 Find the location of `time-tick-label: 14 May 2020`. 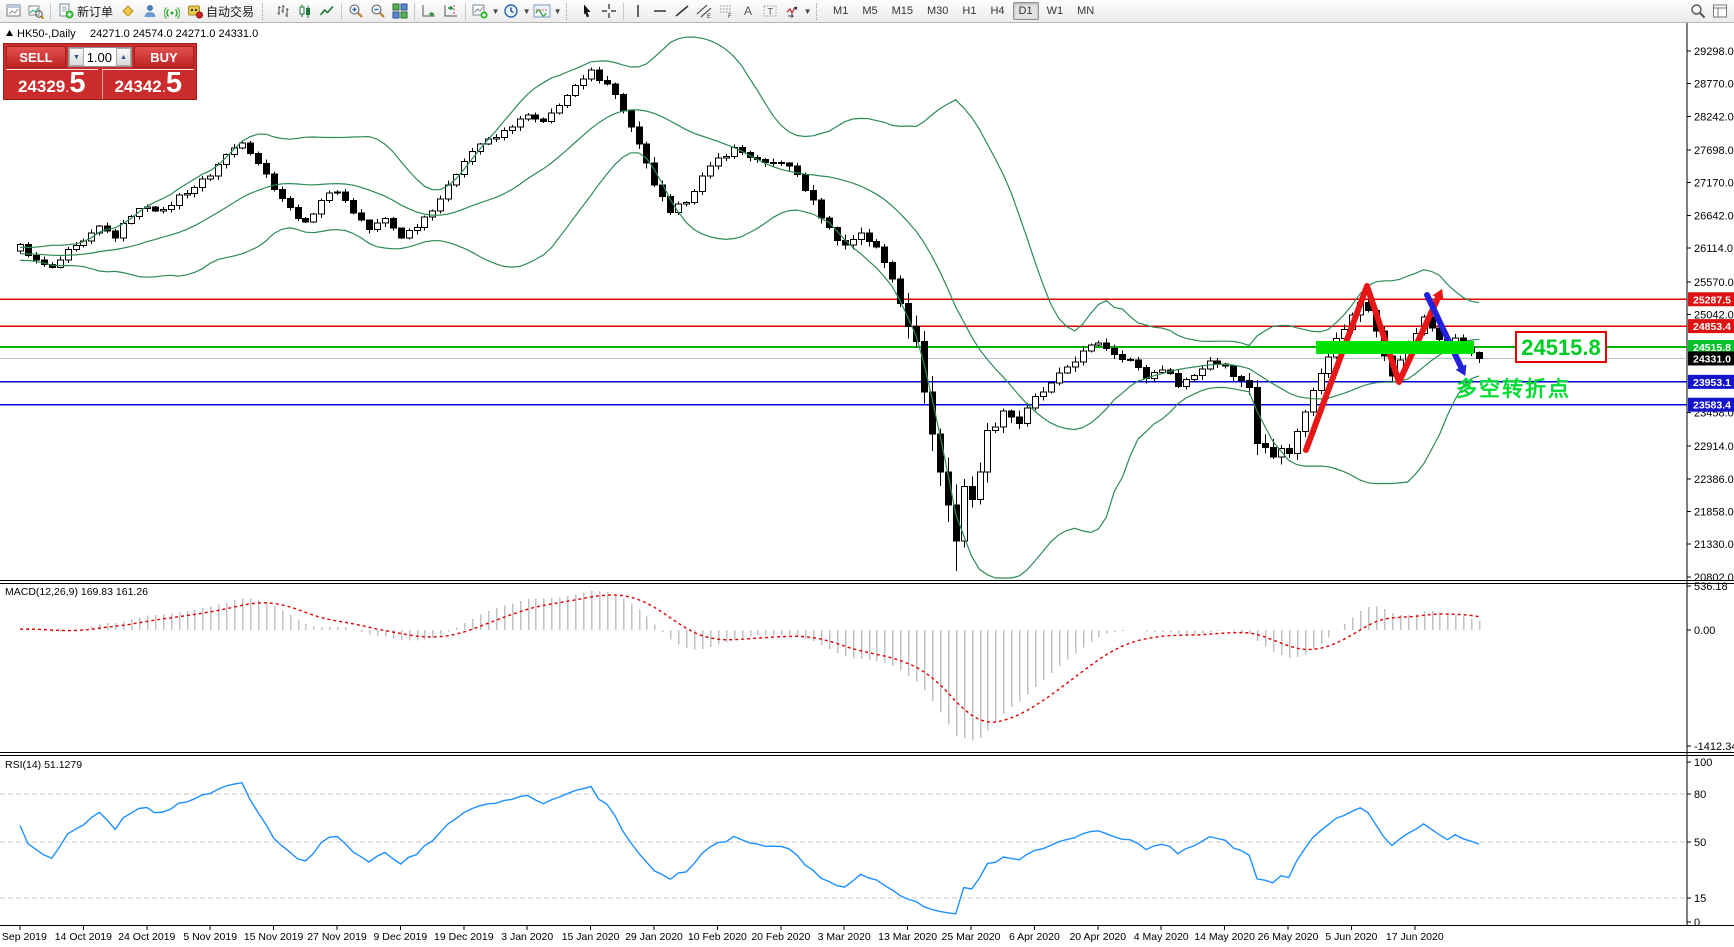

time-tick-label: 14 May 2020 is located at coordinates (1224, 937).